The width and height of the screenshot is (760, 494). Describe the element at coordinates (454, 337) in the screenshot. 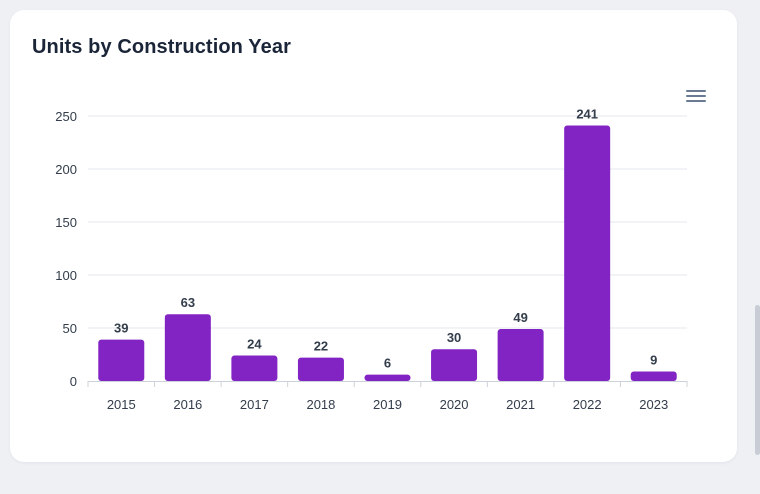

I see `data-label: 30` at that location.